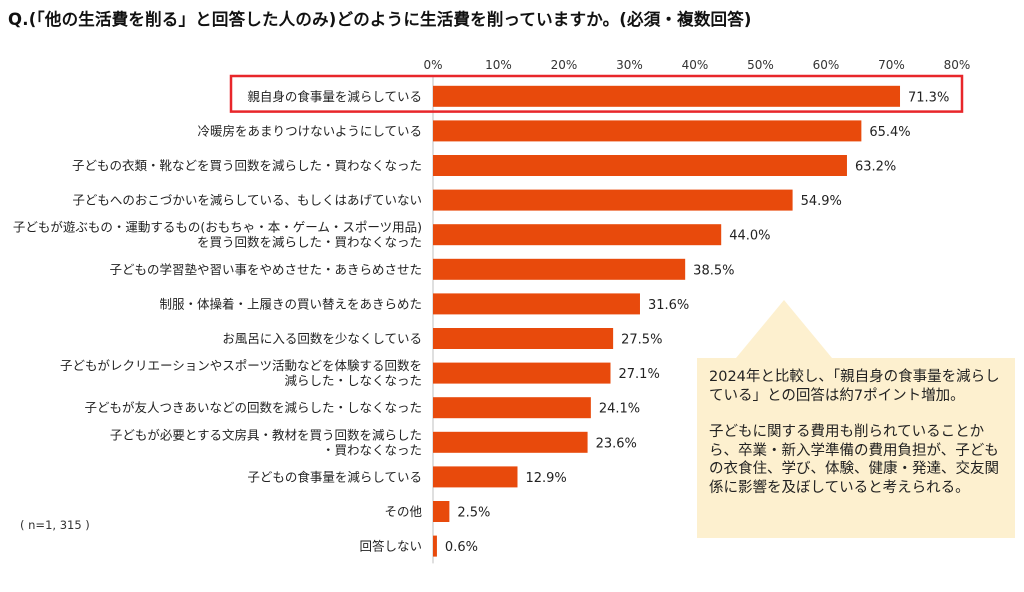 This screenshot has height=592, width=1024. What do you see at coordinates (55, 525) in the screenshot?
I see `sample-size-note: ( n=1, 315 )` at bounding box center [55, 525].